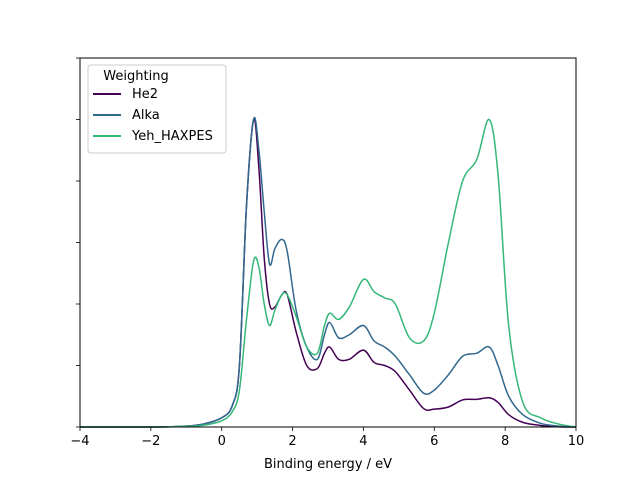 This screenshot has height=480, width=640. What do you see at coordinates (505, 441) in the screenshot?
I see `x-tick-label: 8` at bounding box center [505, 441].